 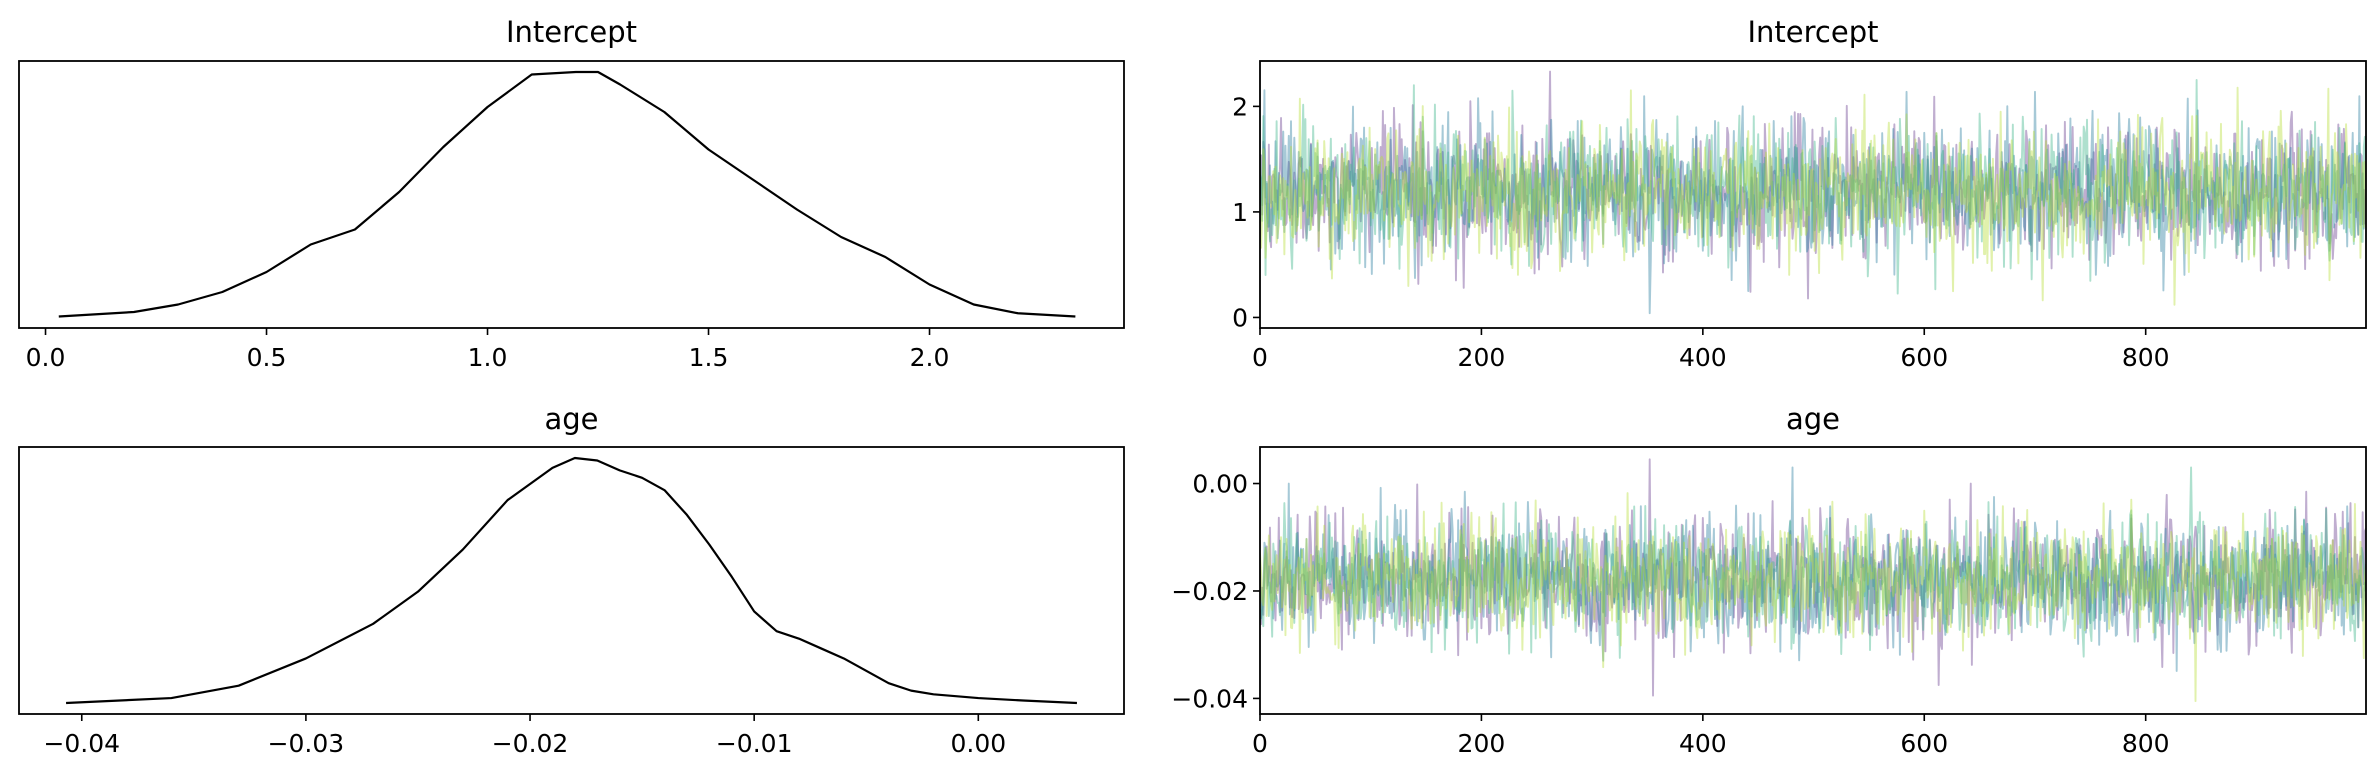 What do you see at coordinates (1220, 484) in the screenshot?
I see `y-tick-label: 0.00` at bounding box center [1220, 484].